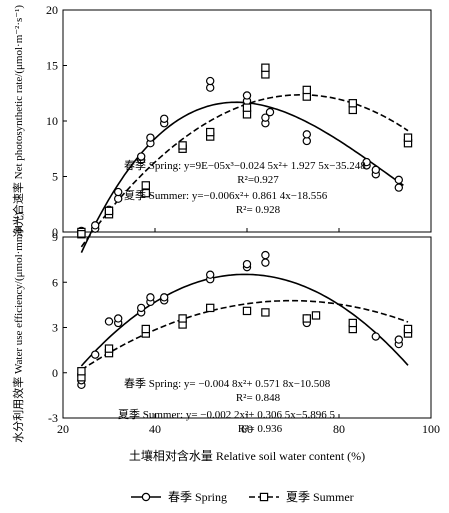  What do you see at coordinates (247, 455) in the screenshot?
I see `x-axis-label: 土壤相对含水量 Relative soil water content (%)` at bounding box center [247, 455].